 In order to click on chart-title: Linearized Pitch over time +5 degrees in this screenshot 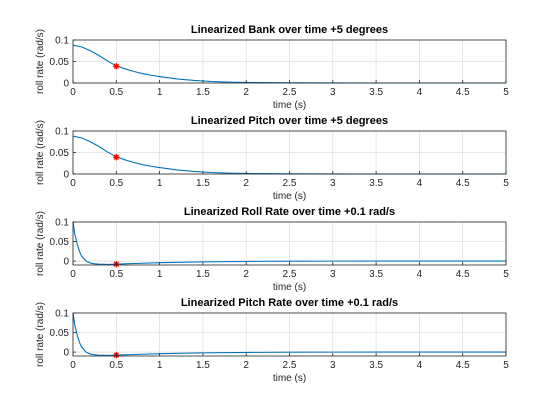, I will do `click(289, 121)`.